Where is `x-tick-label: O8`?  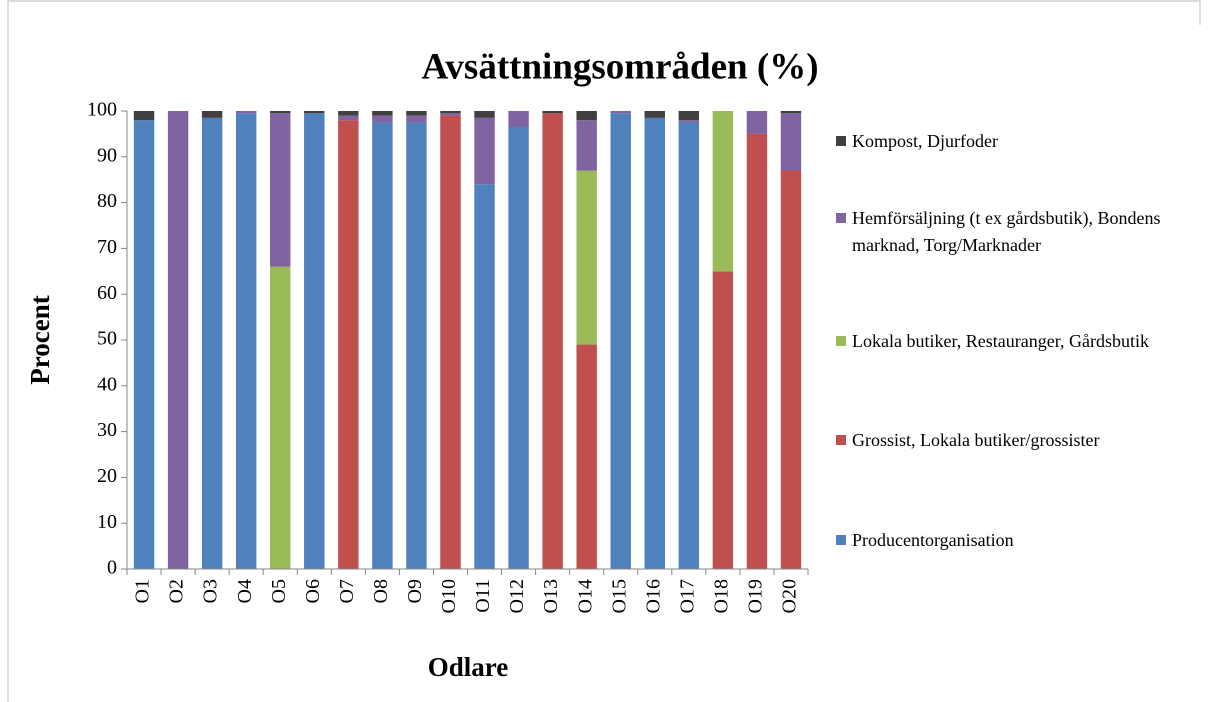
x-tick-label: O8 is located at coordinates (381, 591).